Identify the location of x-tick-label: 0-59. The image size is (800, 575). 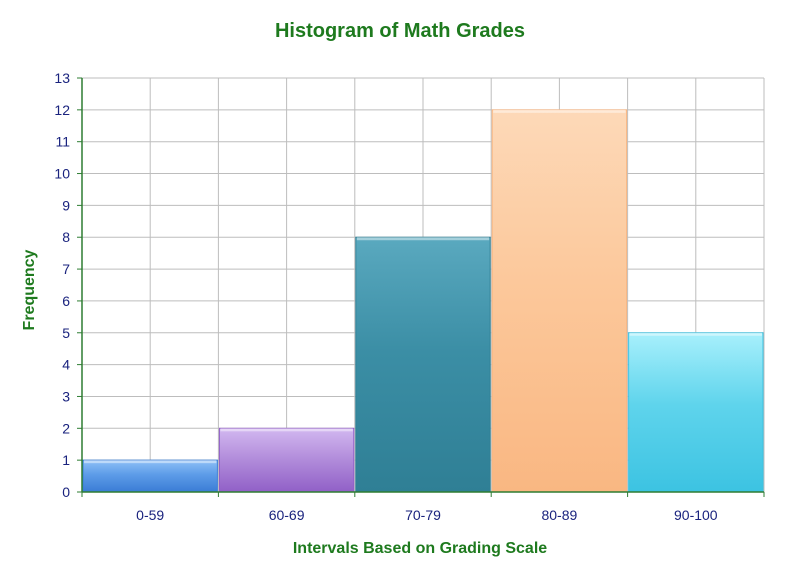
(150, 515).